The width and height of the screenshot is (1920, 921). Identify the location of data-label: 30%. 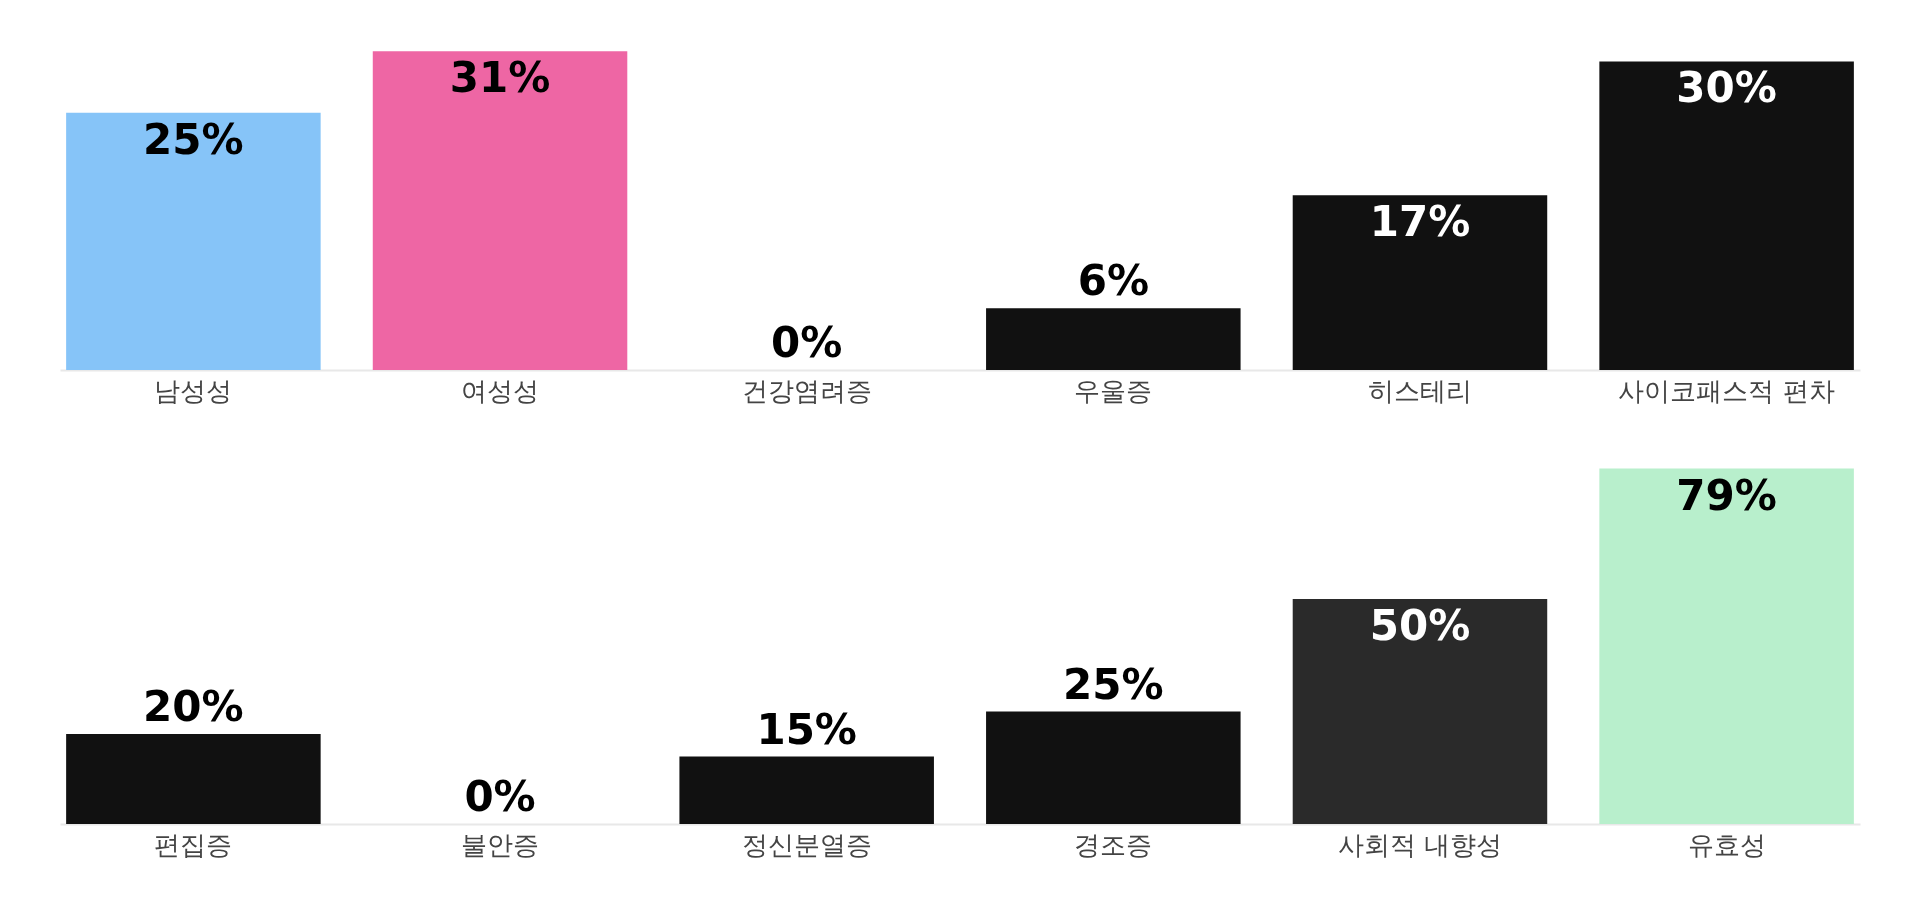
(1726, 88).